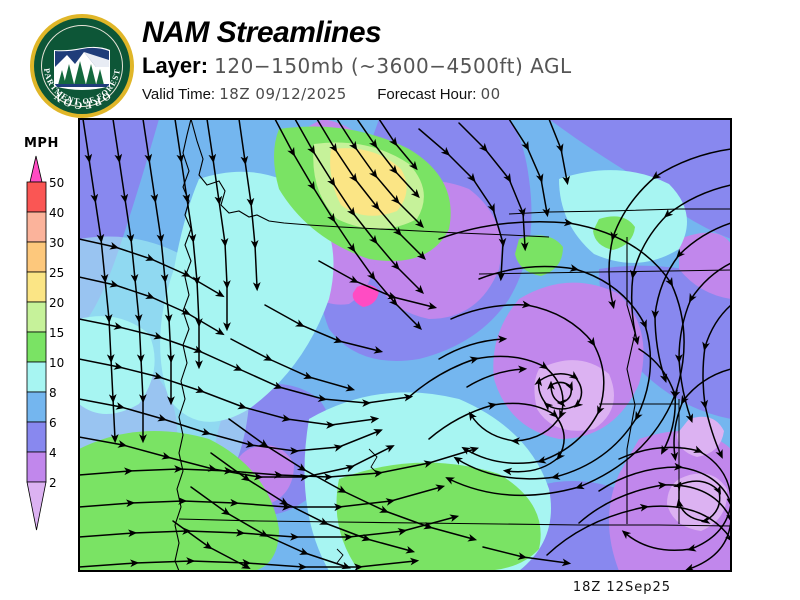 Image resolution: width=800 pixels, height=600 pixels. I want to click on colorbar-units-label: MPH, so click(41, 143).